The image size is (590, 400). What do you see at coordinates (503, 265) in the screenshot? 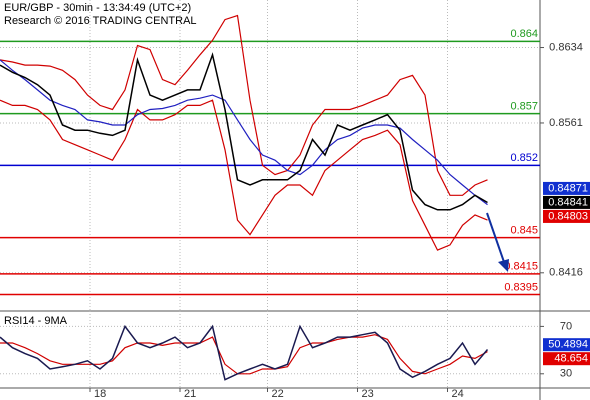
I see `forecast-arrow-head` at bounding box center [503, 265].